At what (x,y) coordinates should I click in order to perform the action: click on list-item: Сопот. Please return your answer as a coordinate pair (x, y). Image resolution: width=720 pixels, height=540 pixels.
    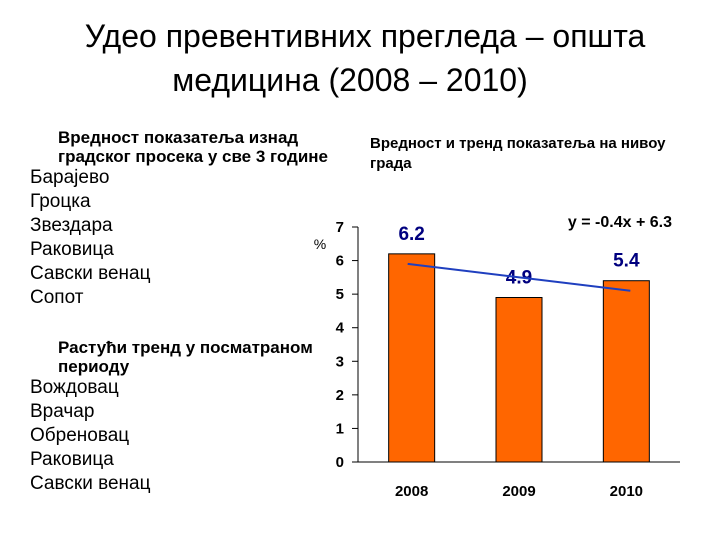
    Looking at the image, I should click on (57, 297).